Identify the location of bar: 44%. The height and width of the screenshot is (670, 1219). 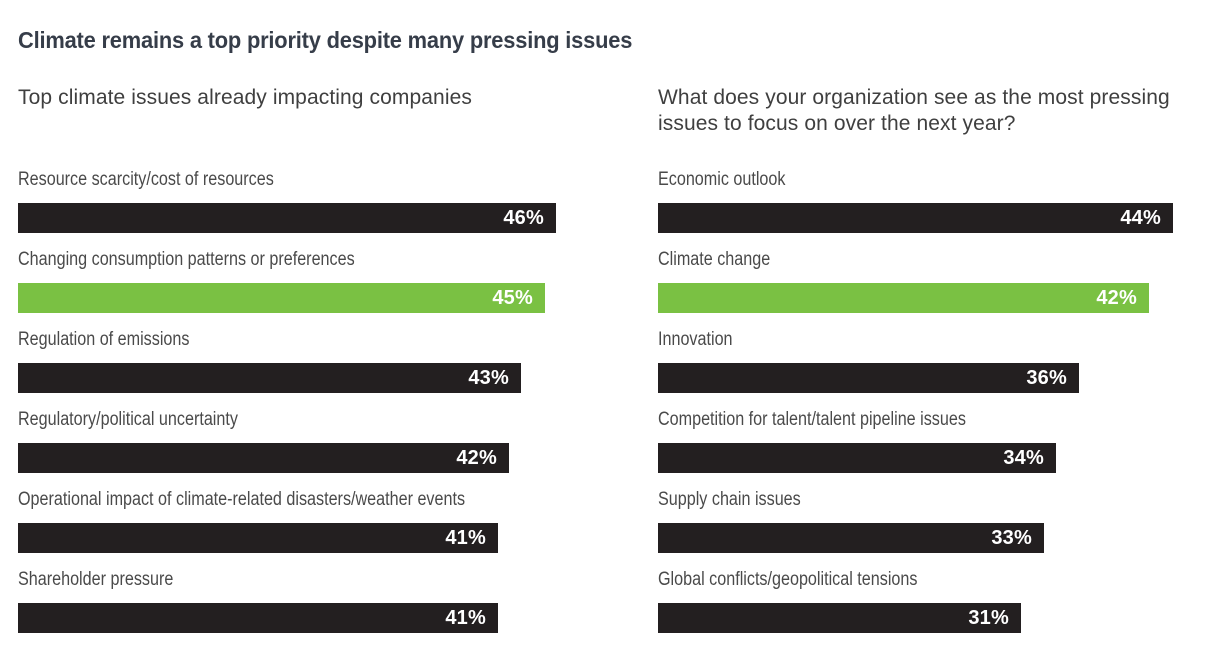
(915, 218).